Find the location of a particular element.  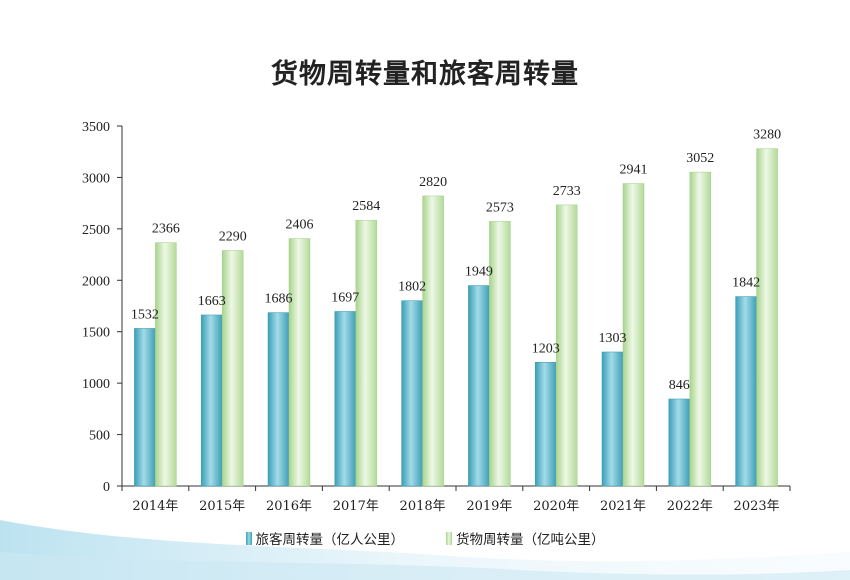

legend-item-passenger: 旅客周转量（亿人公里） is located at coordinates (325, 538).